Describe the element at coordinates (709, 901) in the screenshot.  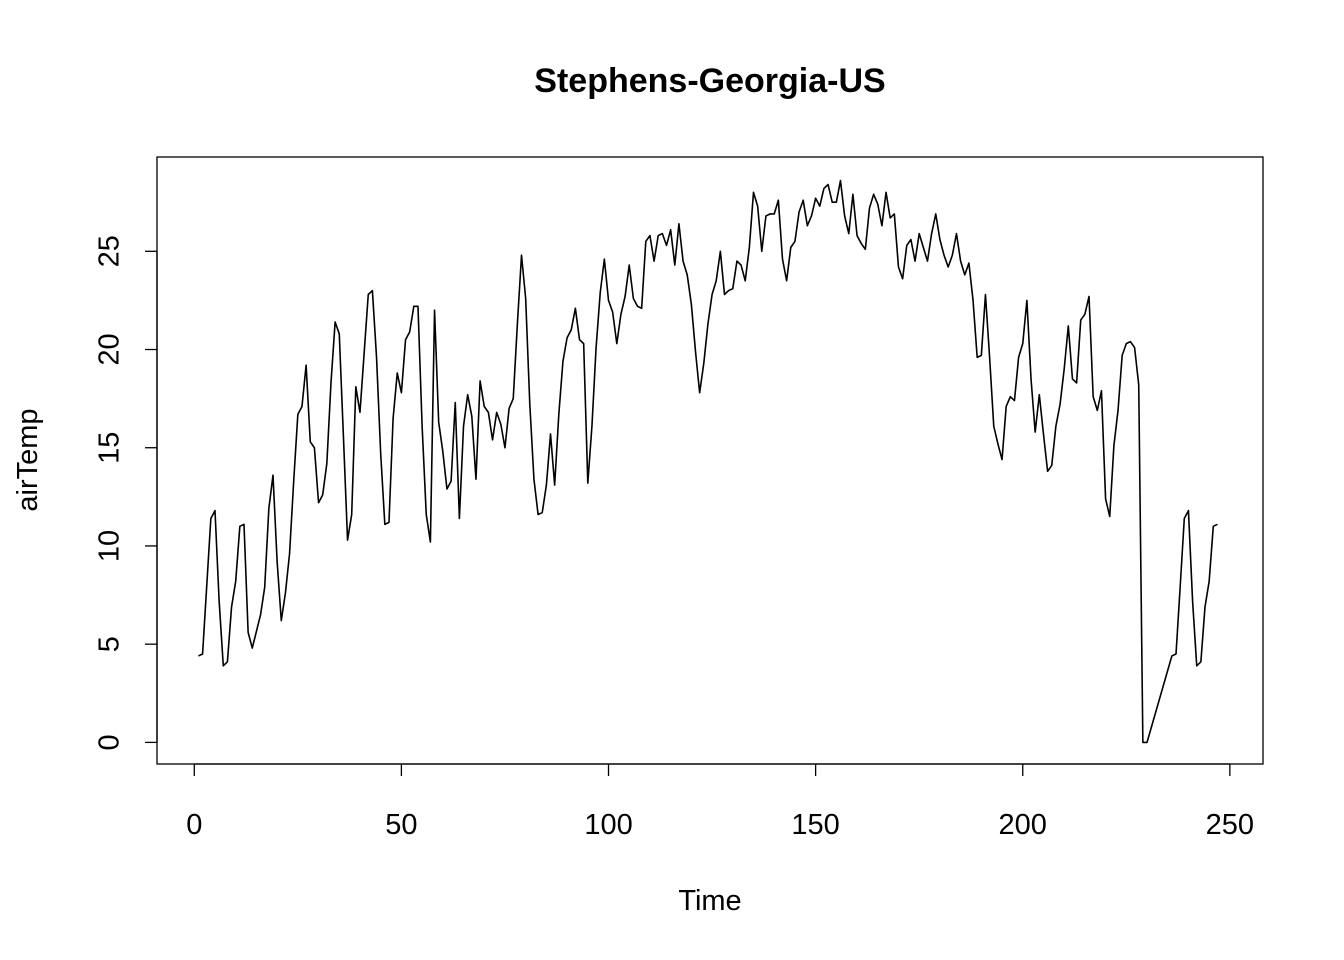
I see `x-axis-label: Time` at that location.